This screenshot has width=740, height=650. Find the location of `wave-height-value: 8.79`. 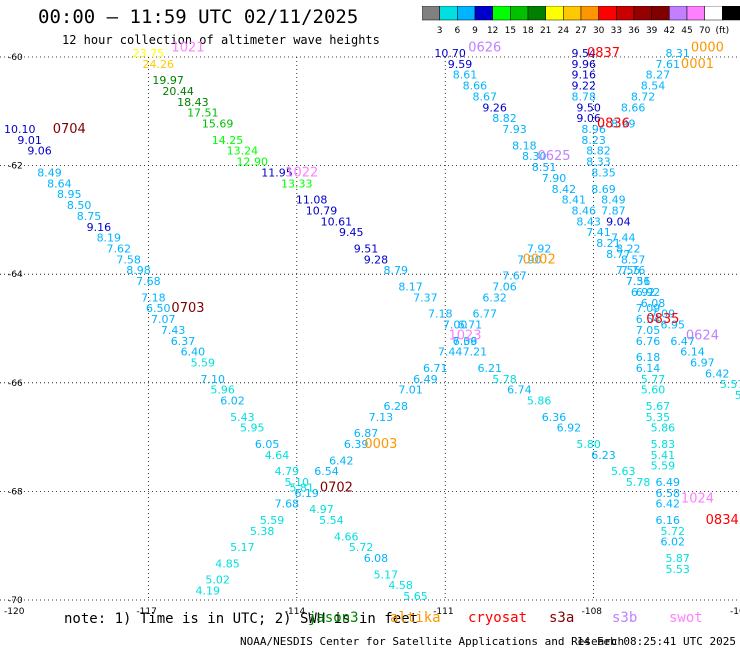

wave-height-value: 8.79 is located at coordinates (395, 270).